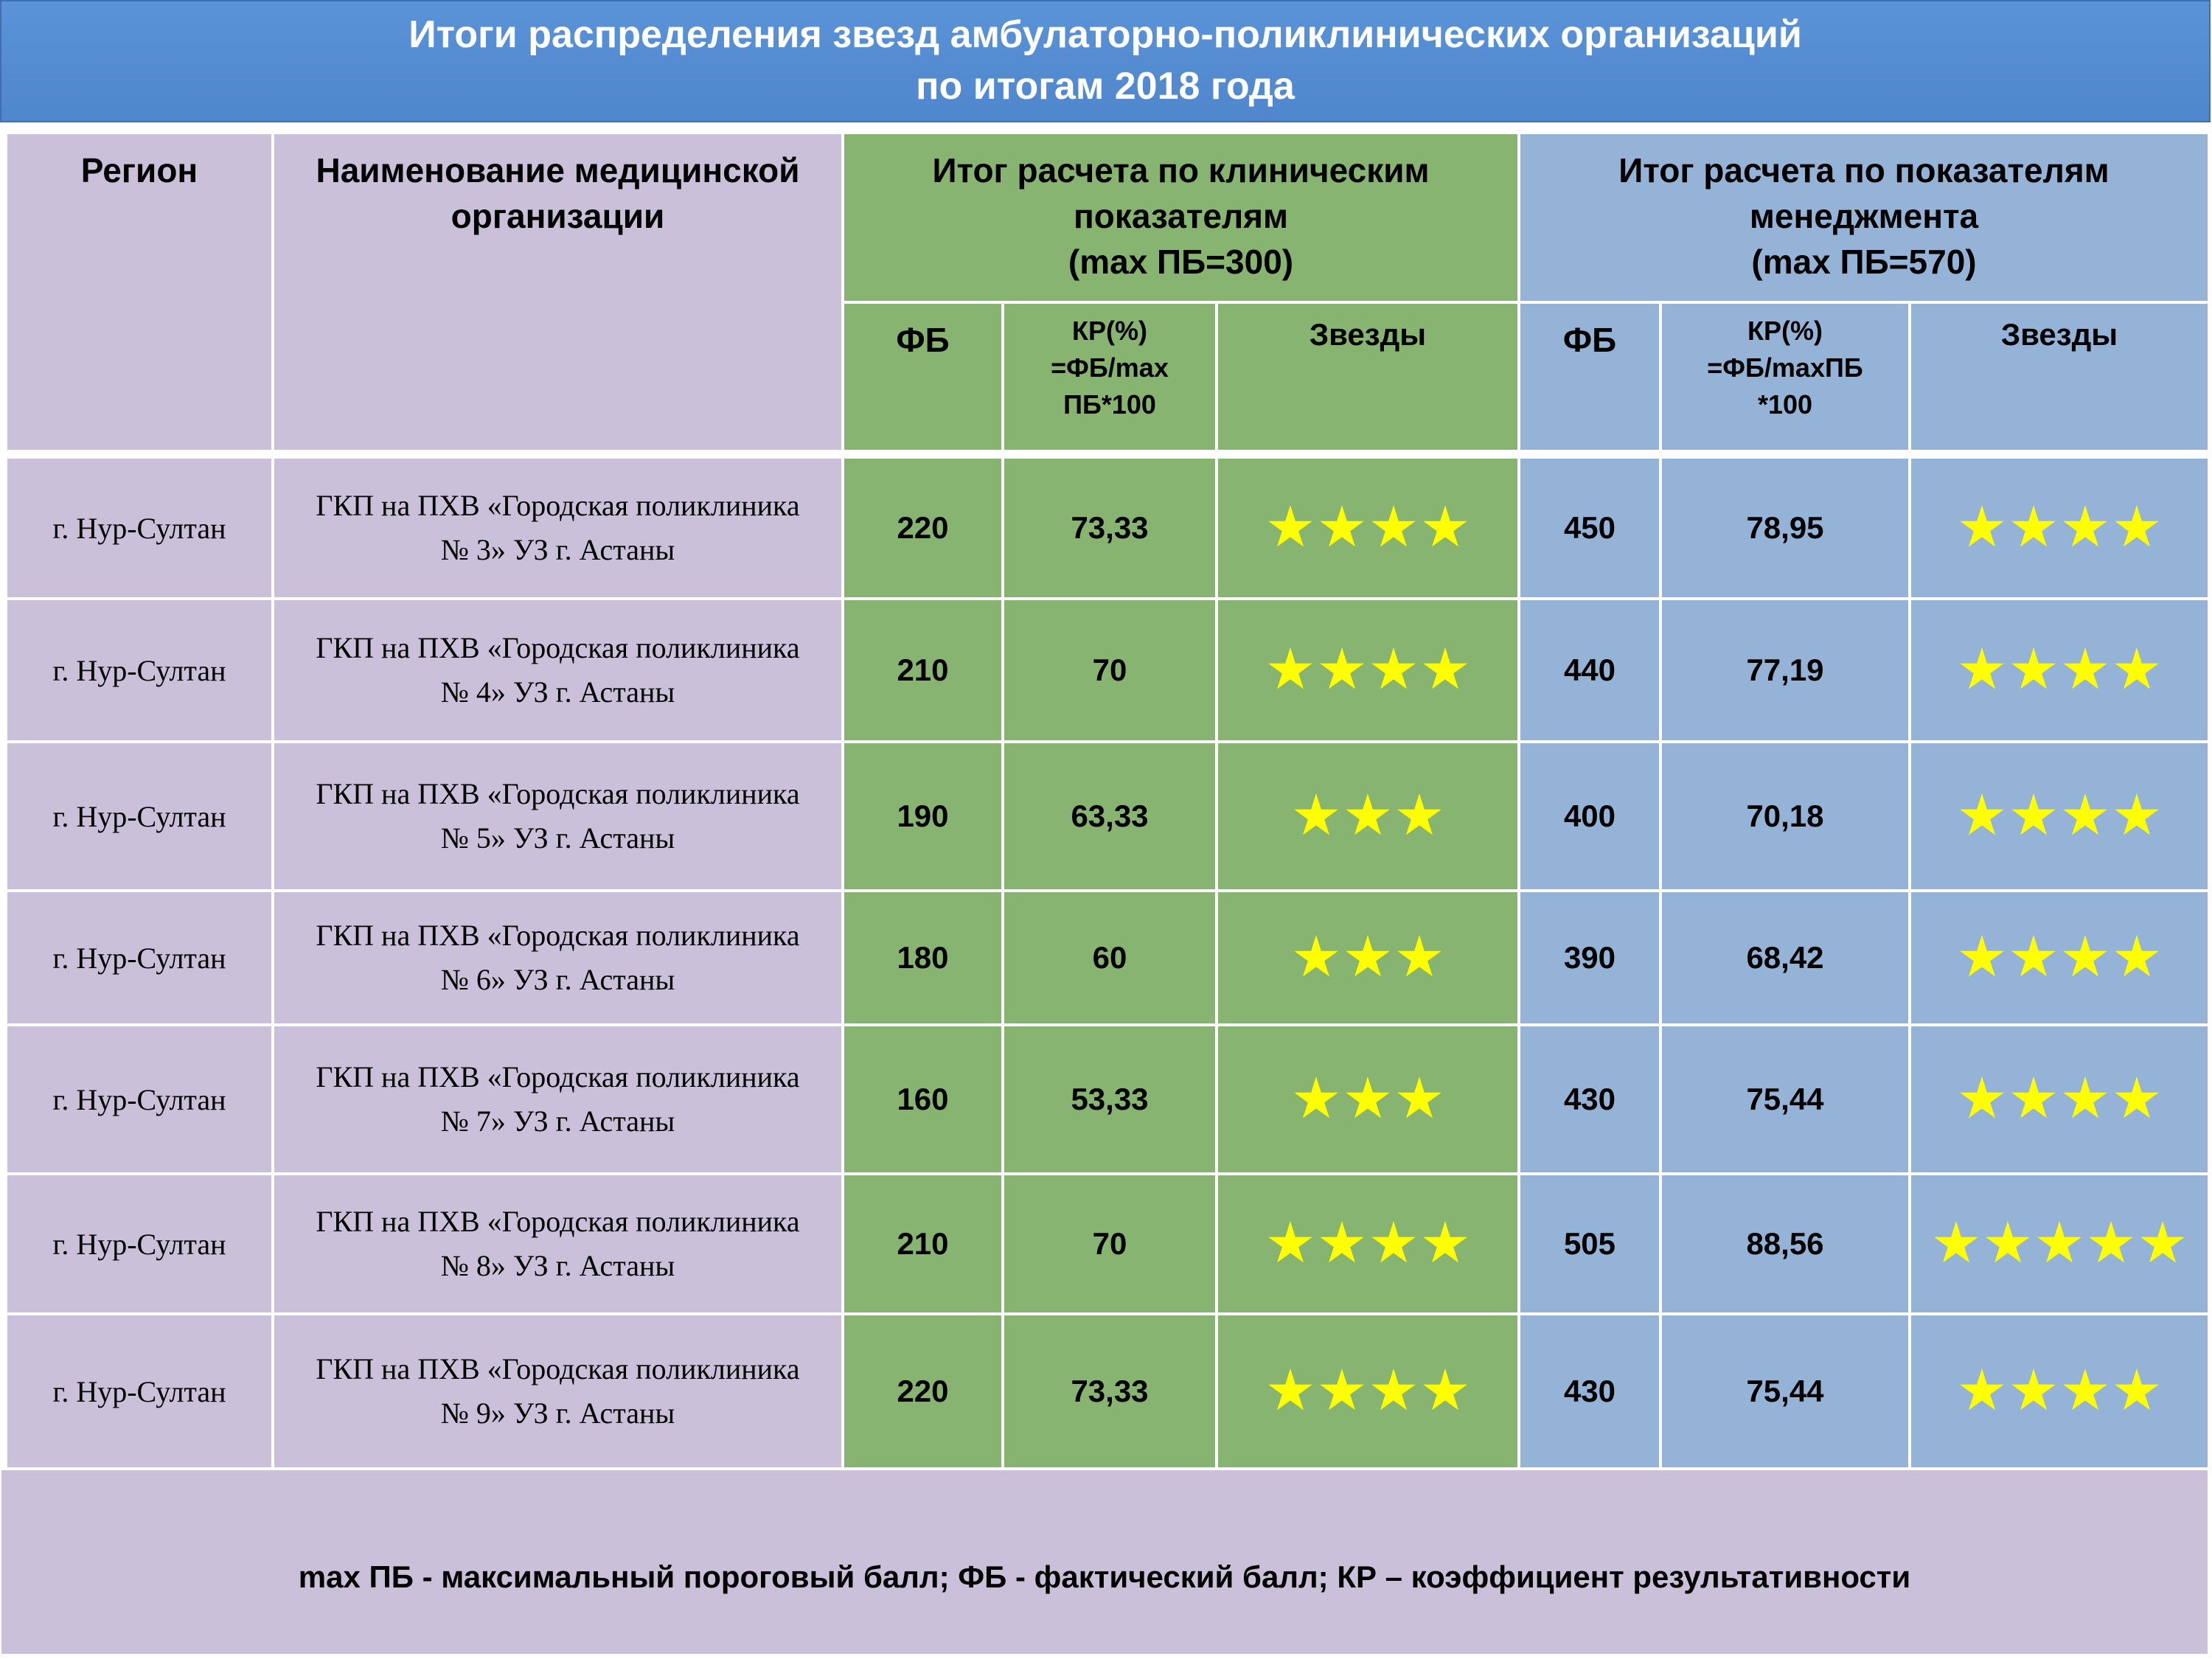  Describe the element at coordinates (1105, 86) in the screenshot. I see `title-line-2: по итогам 2018 года` at that location.